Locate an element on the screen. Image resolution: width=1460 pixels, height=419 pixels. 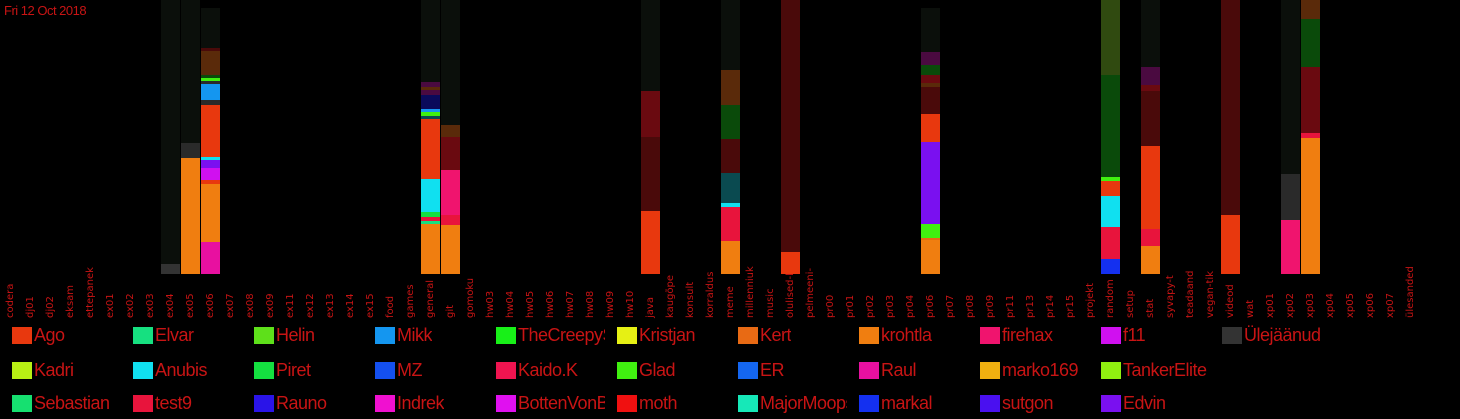
legend-item-0-9: f11 is located at coordinates (1149, 335).